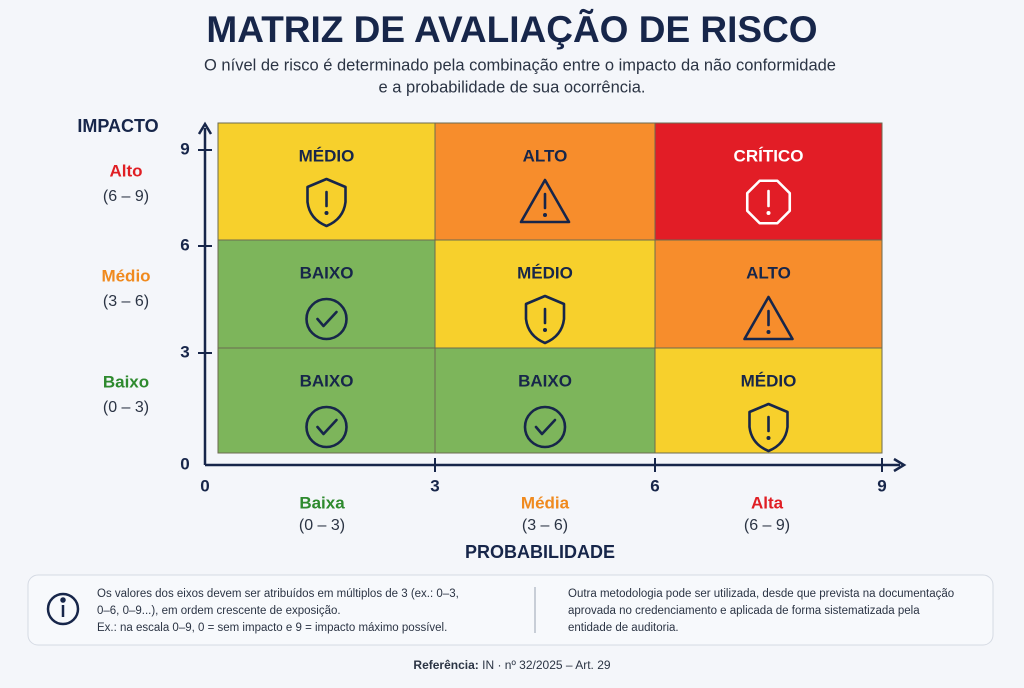  I want to click on risk-cell: CRÍTICO, so click(768, 181).